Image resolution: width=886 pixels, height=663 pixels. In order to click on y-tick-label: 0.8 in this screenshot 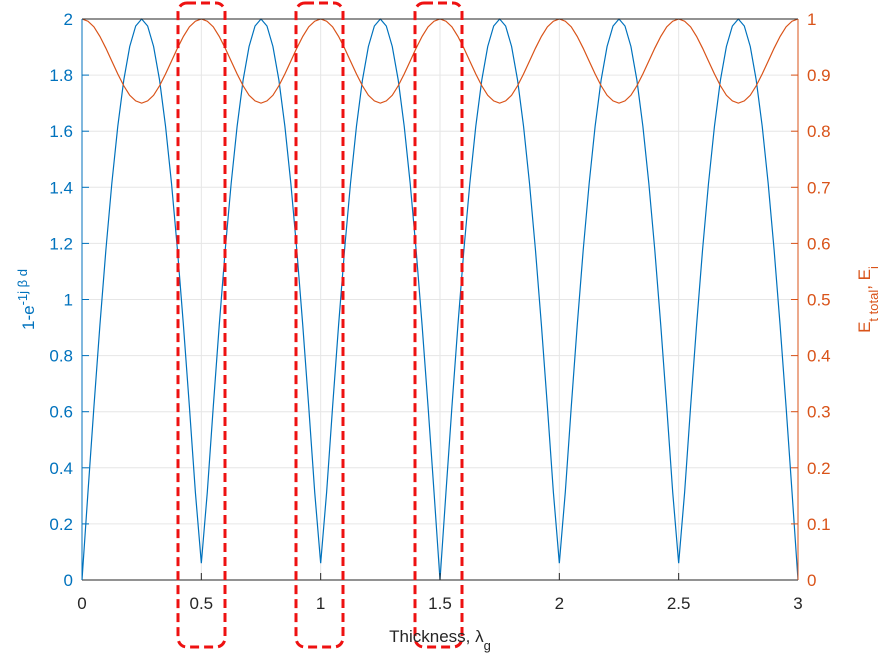, I will do `click(61, 356)`.